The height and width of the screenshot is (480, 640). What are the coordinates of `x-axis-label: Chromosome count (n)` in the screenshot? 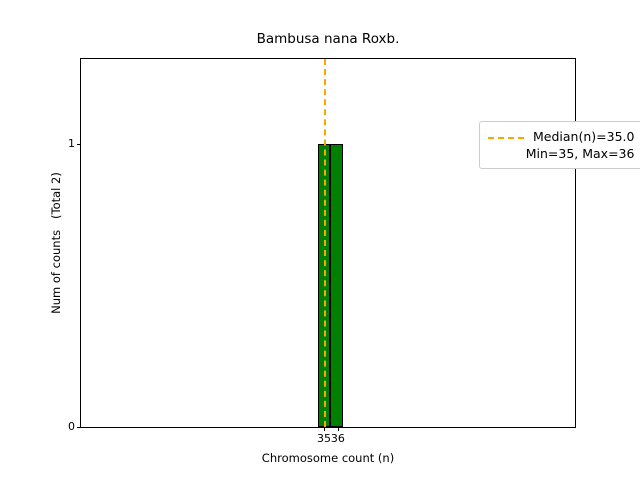 It's located at (328, 458).